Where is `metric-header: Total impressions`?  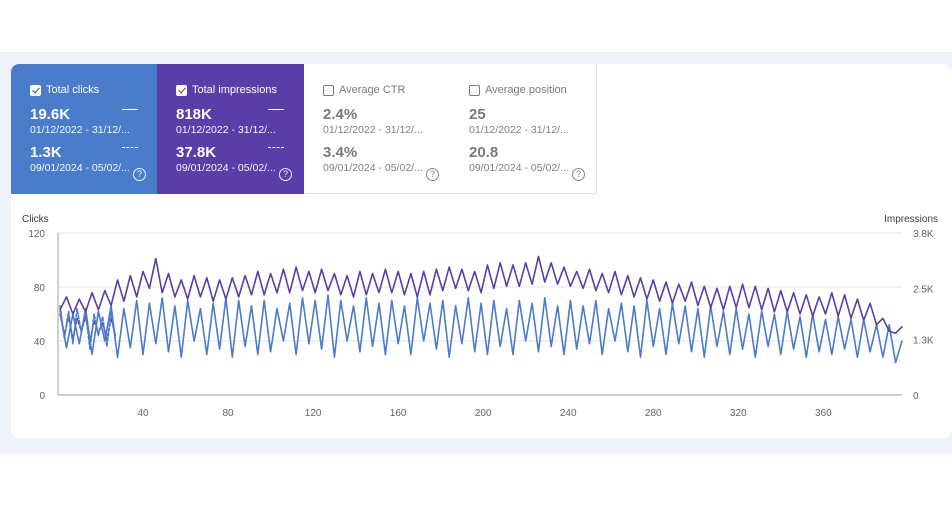 metric-header: Total impressions is located at coordinates (240, 90).